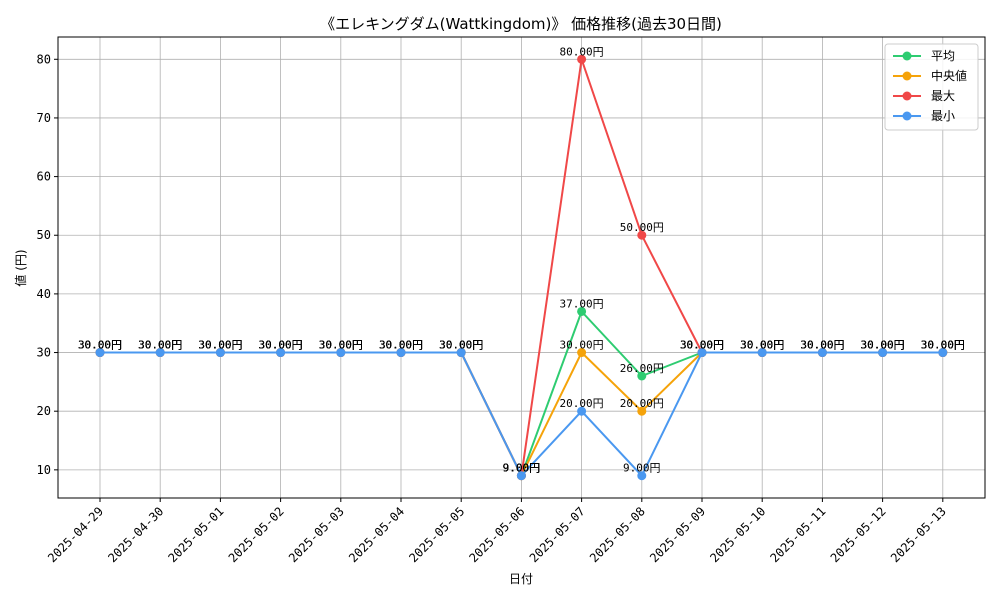 This screenshot has width=1000, height=600. What do you see at coordinates (497, 534) in the screenshot?
I see `x-tick-label: 2025-05-06` at bounding box center [497, 534].